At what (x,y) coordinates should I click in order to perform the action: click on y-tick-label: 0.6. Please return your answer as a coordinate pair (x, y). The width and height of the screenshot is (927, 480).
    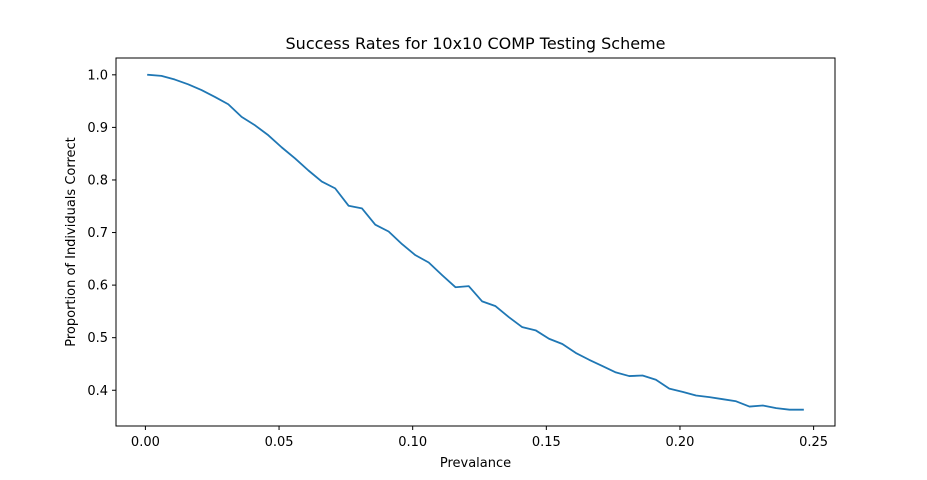
    Looking at the image, I should click on (97, 286).